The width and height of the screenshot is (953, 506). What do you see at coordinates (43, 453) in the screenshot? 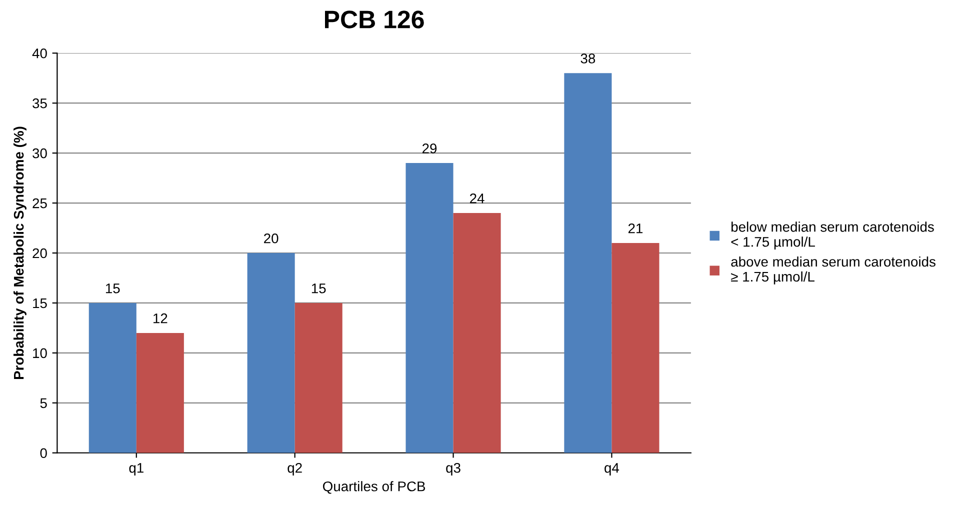
I see `y-tick-label: 0` at bounding box center [43, 453].